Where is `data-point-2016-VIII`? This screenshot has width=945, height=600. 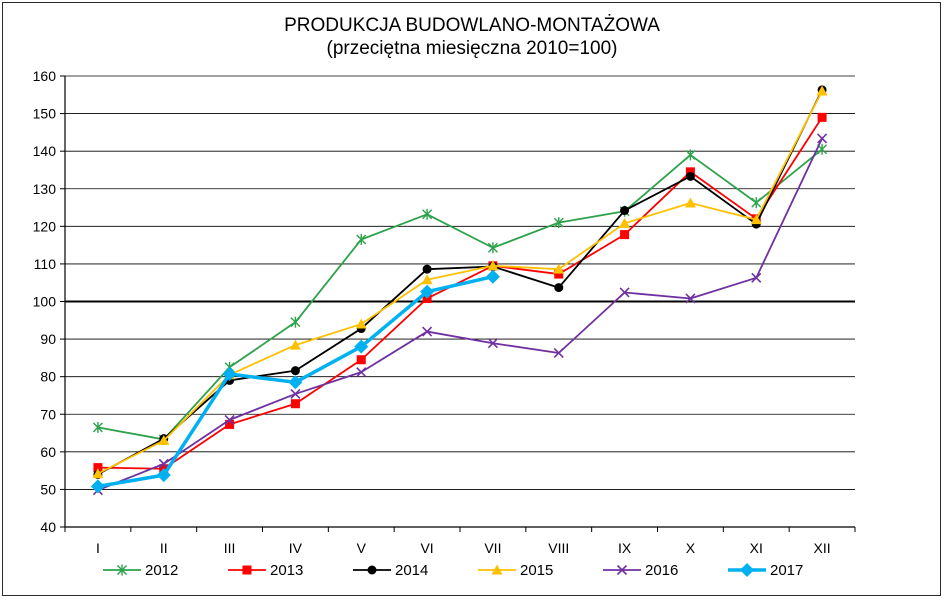 data-point-2016-VIII is located at coordinates (558, 353).